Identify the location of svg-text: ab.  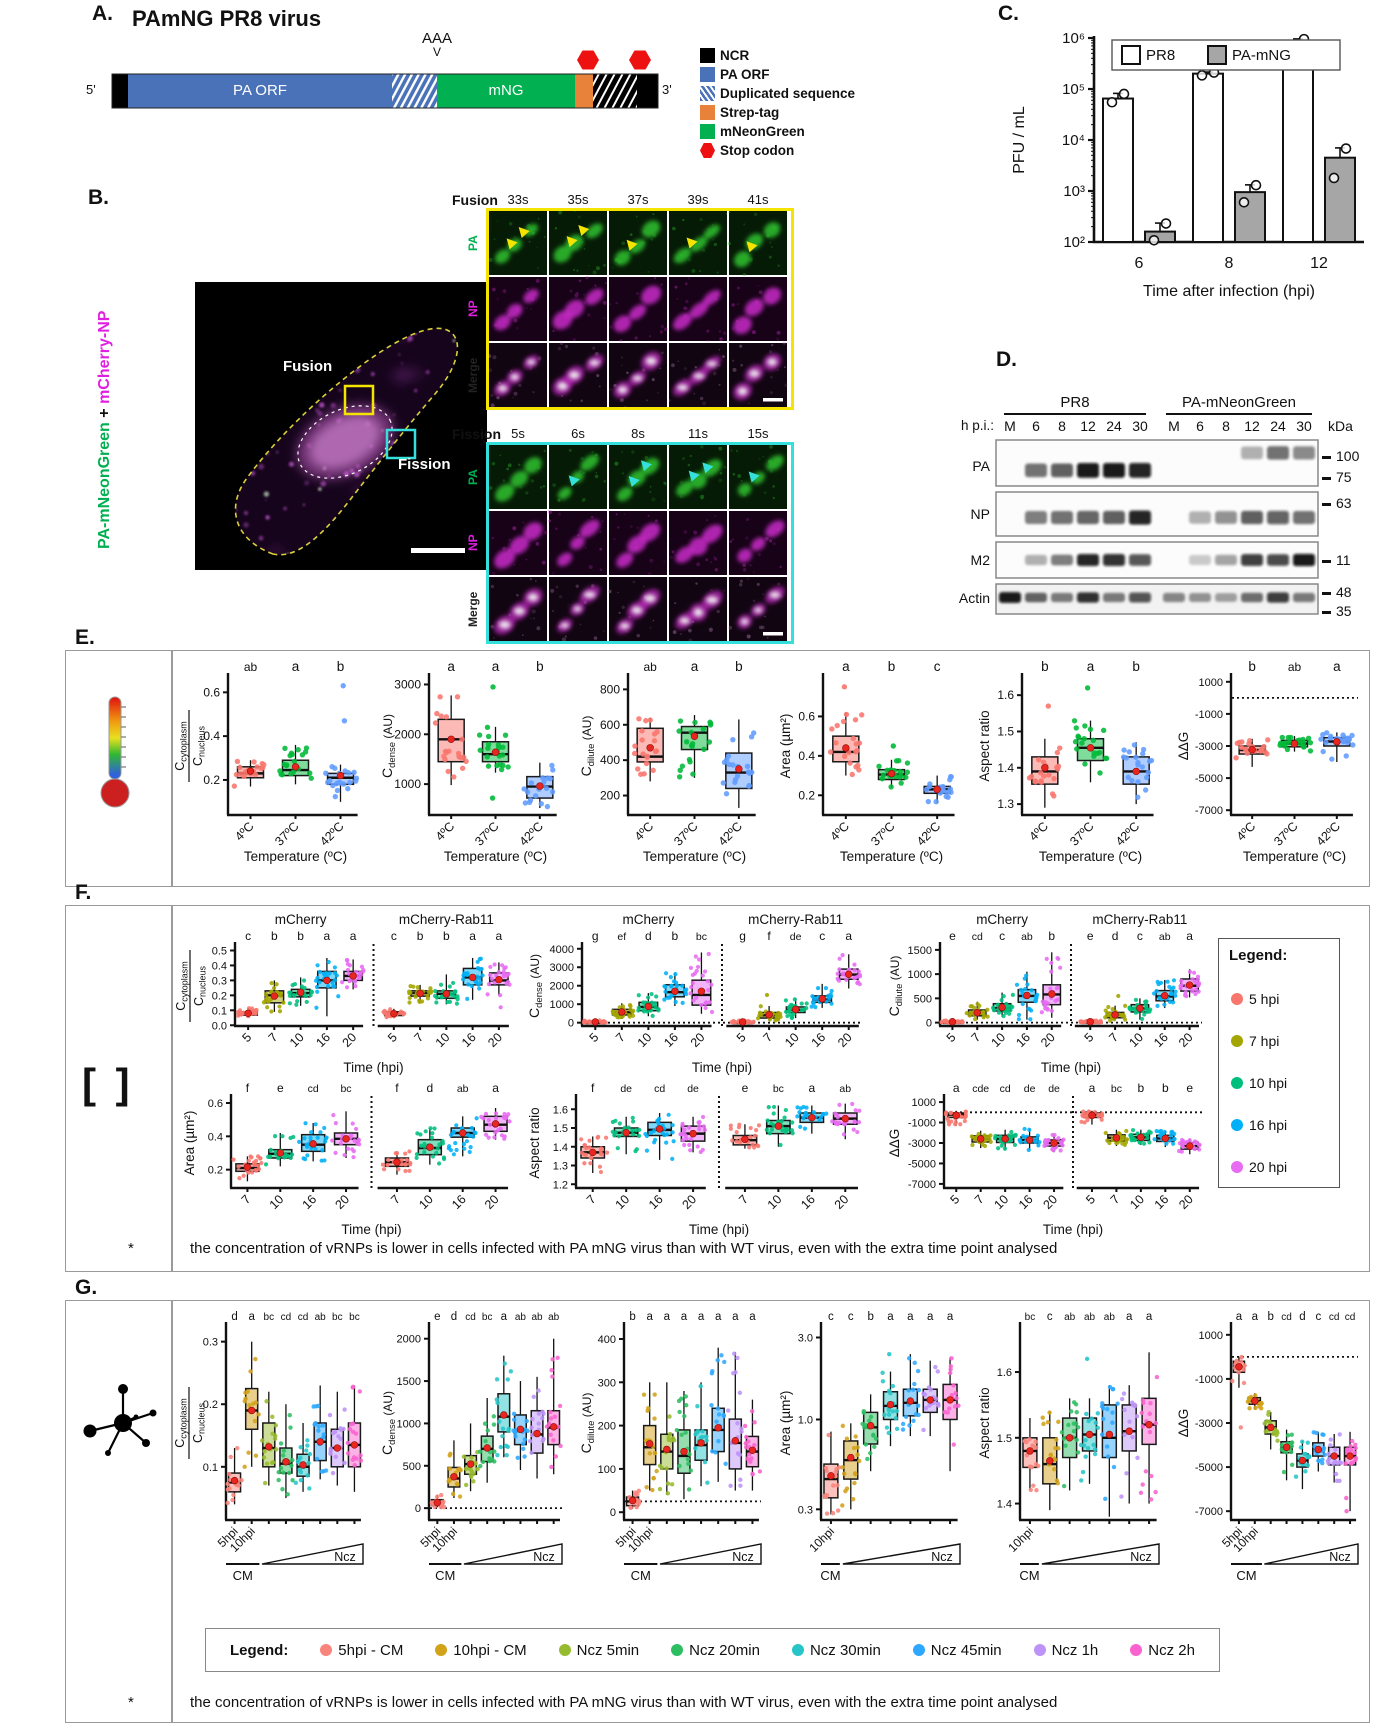
(1070, 1317).